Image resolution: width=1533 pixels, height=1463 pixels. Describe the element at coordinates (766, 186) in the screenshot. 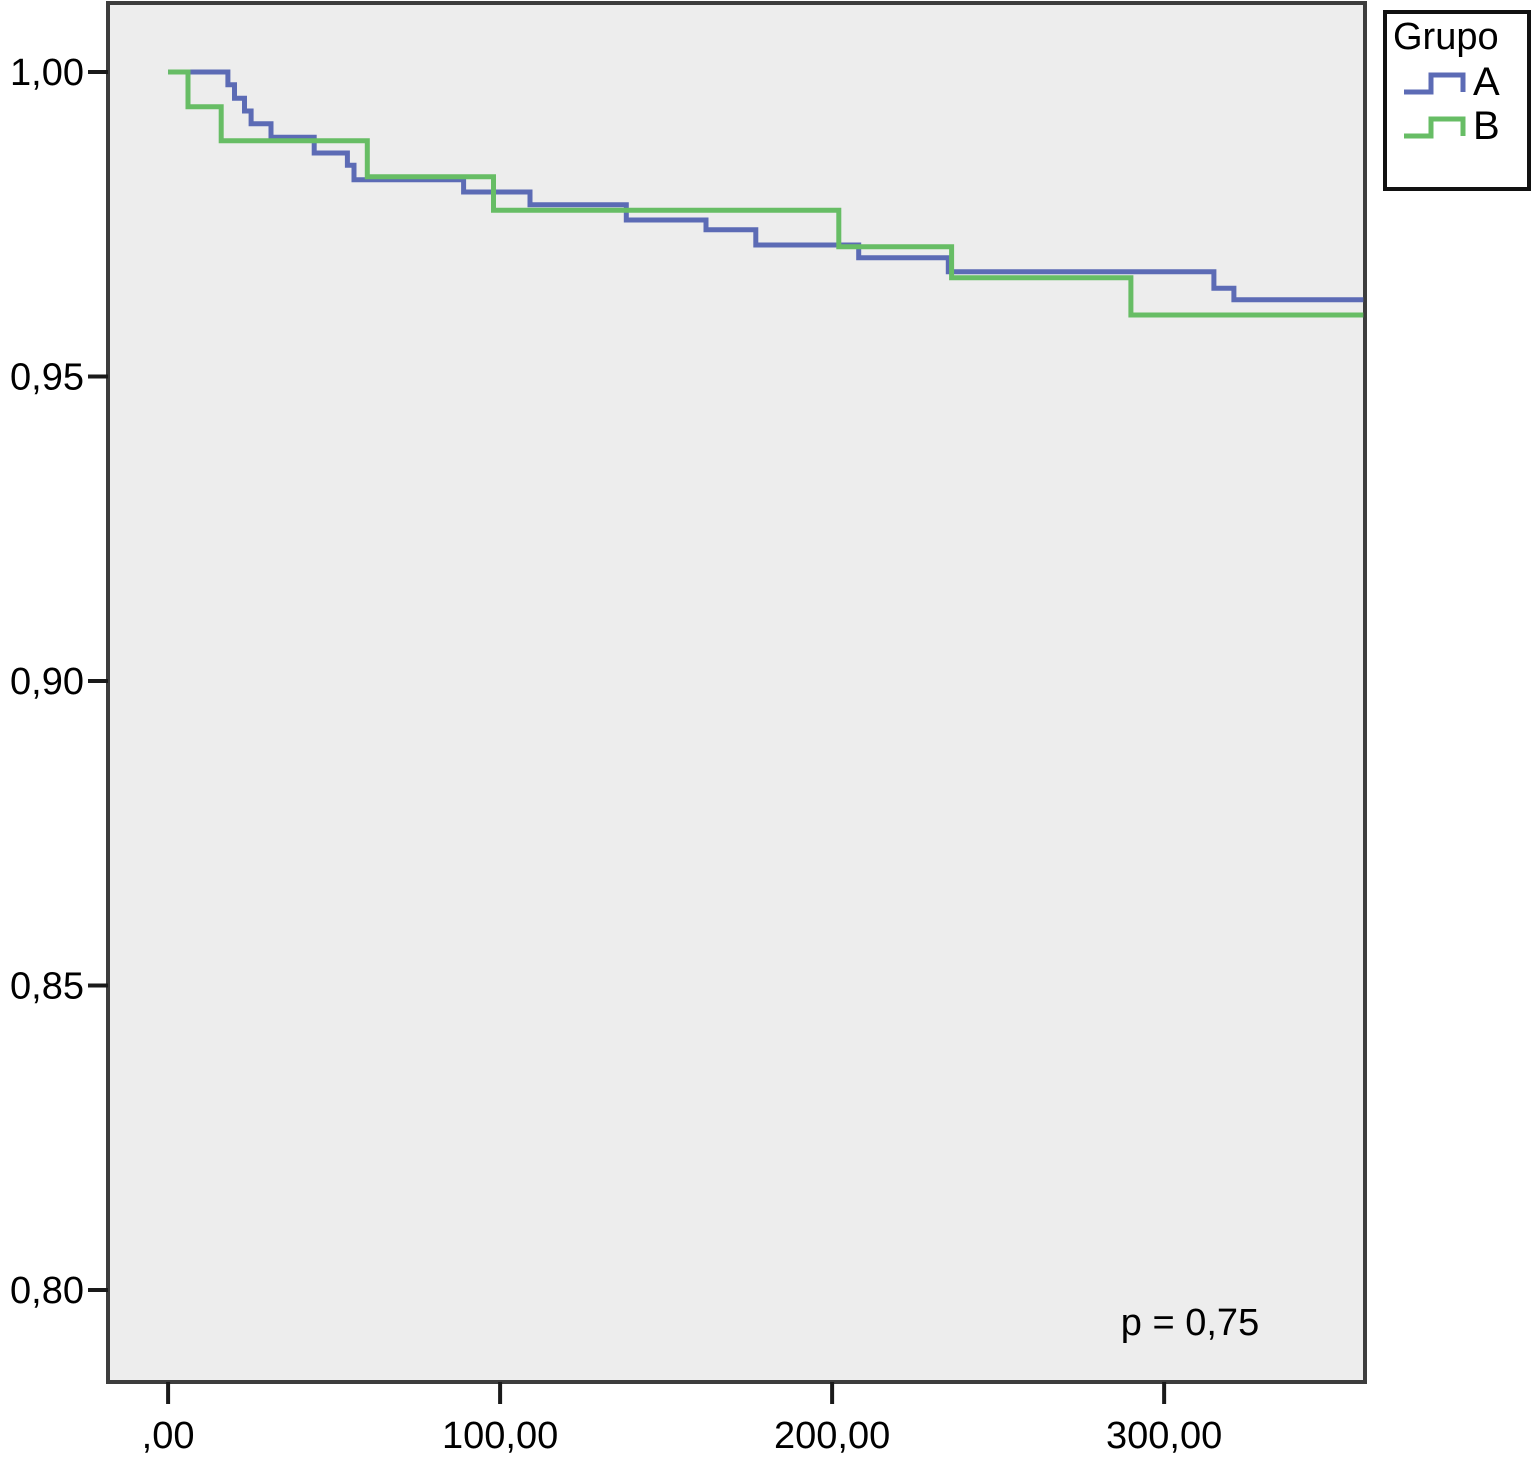

I see `survival-curve-a` at that location.